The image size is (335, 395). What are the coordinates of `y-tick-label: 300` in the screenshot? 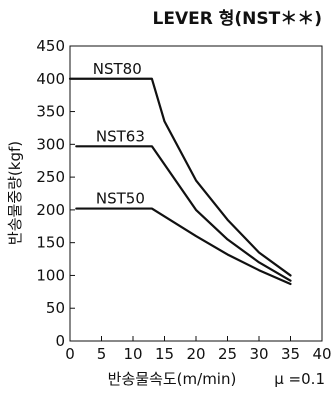 It's located at (50, 144).